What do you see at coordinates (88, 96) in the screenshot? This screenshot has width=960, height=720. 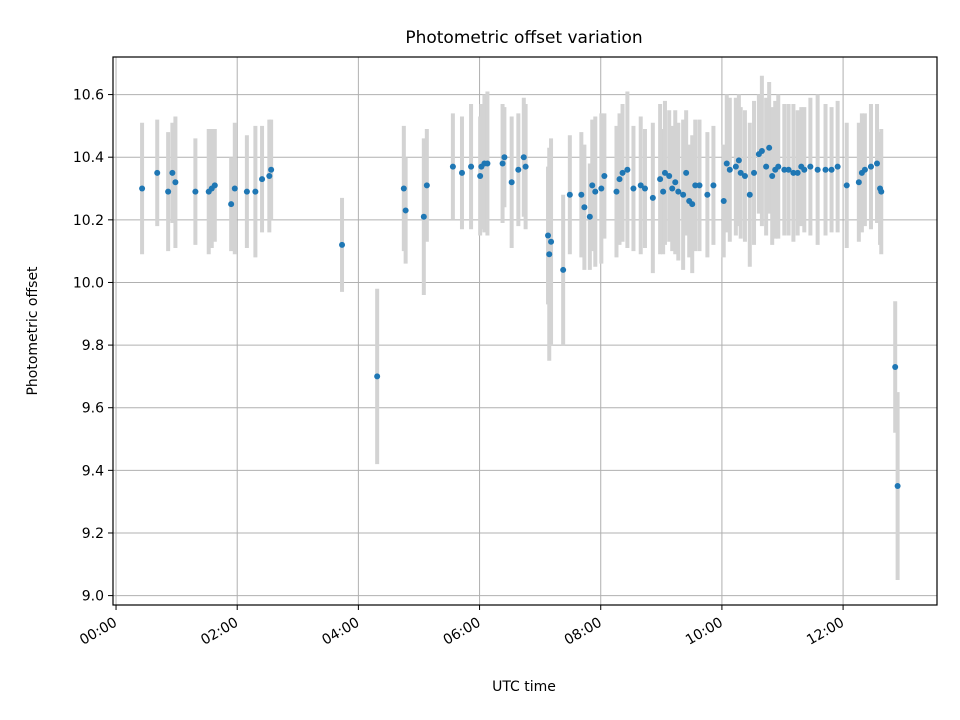 I see `y-tick-label: 10.6` at bounding box center [88, 96].